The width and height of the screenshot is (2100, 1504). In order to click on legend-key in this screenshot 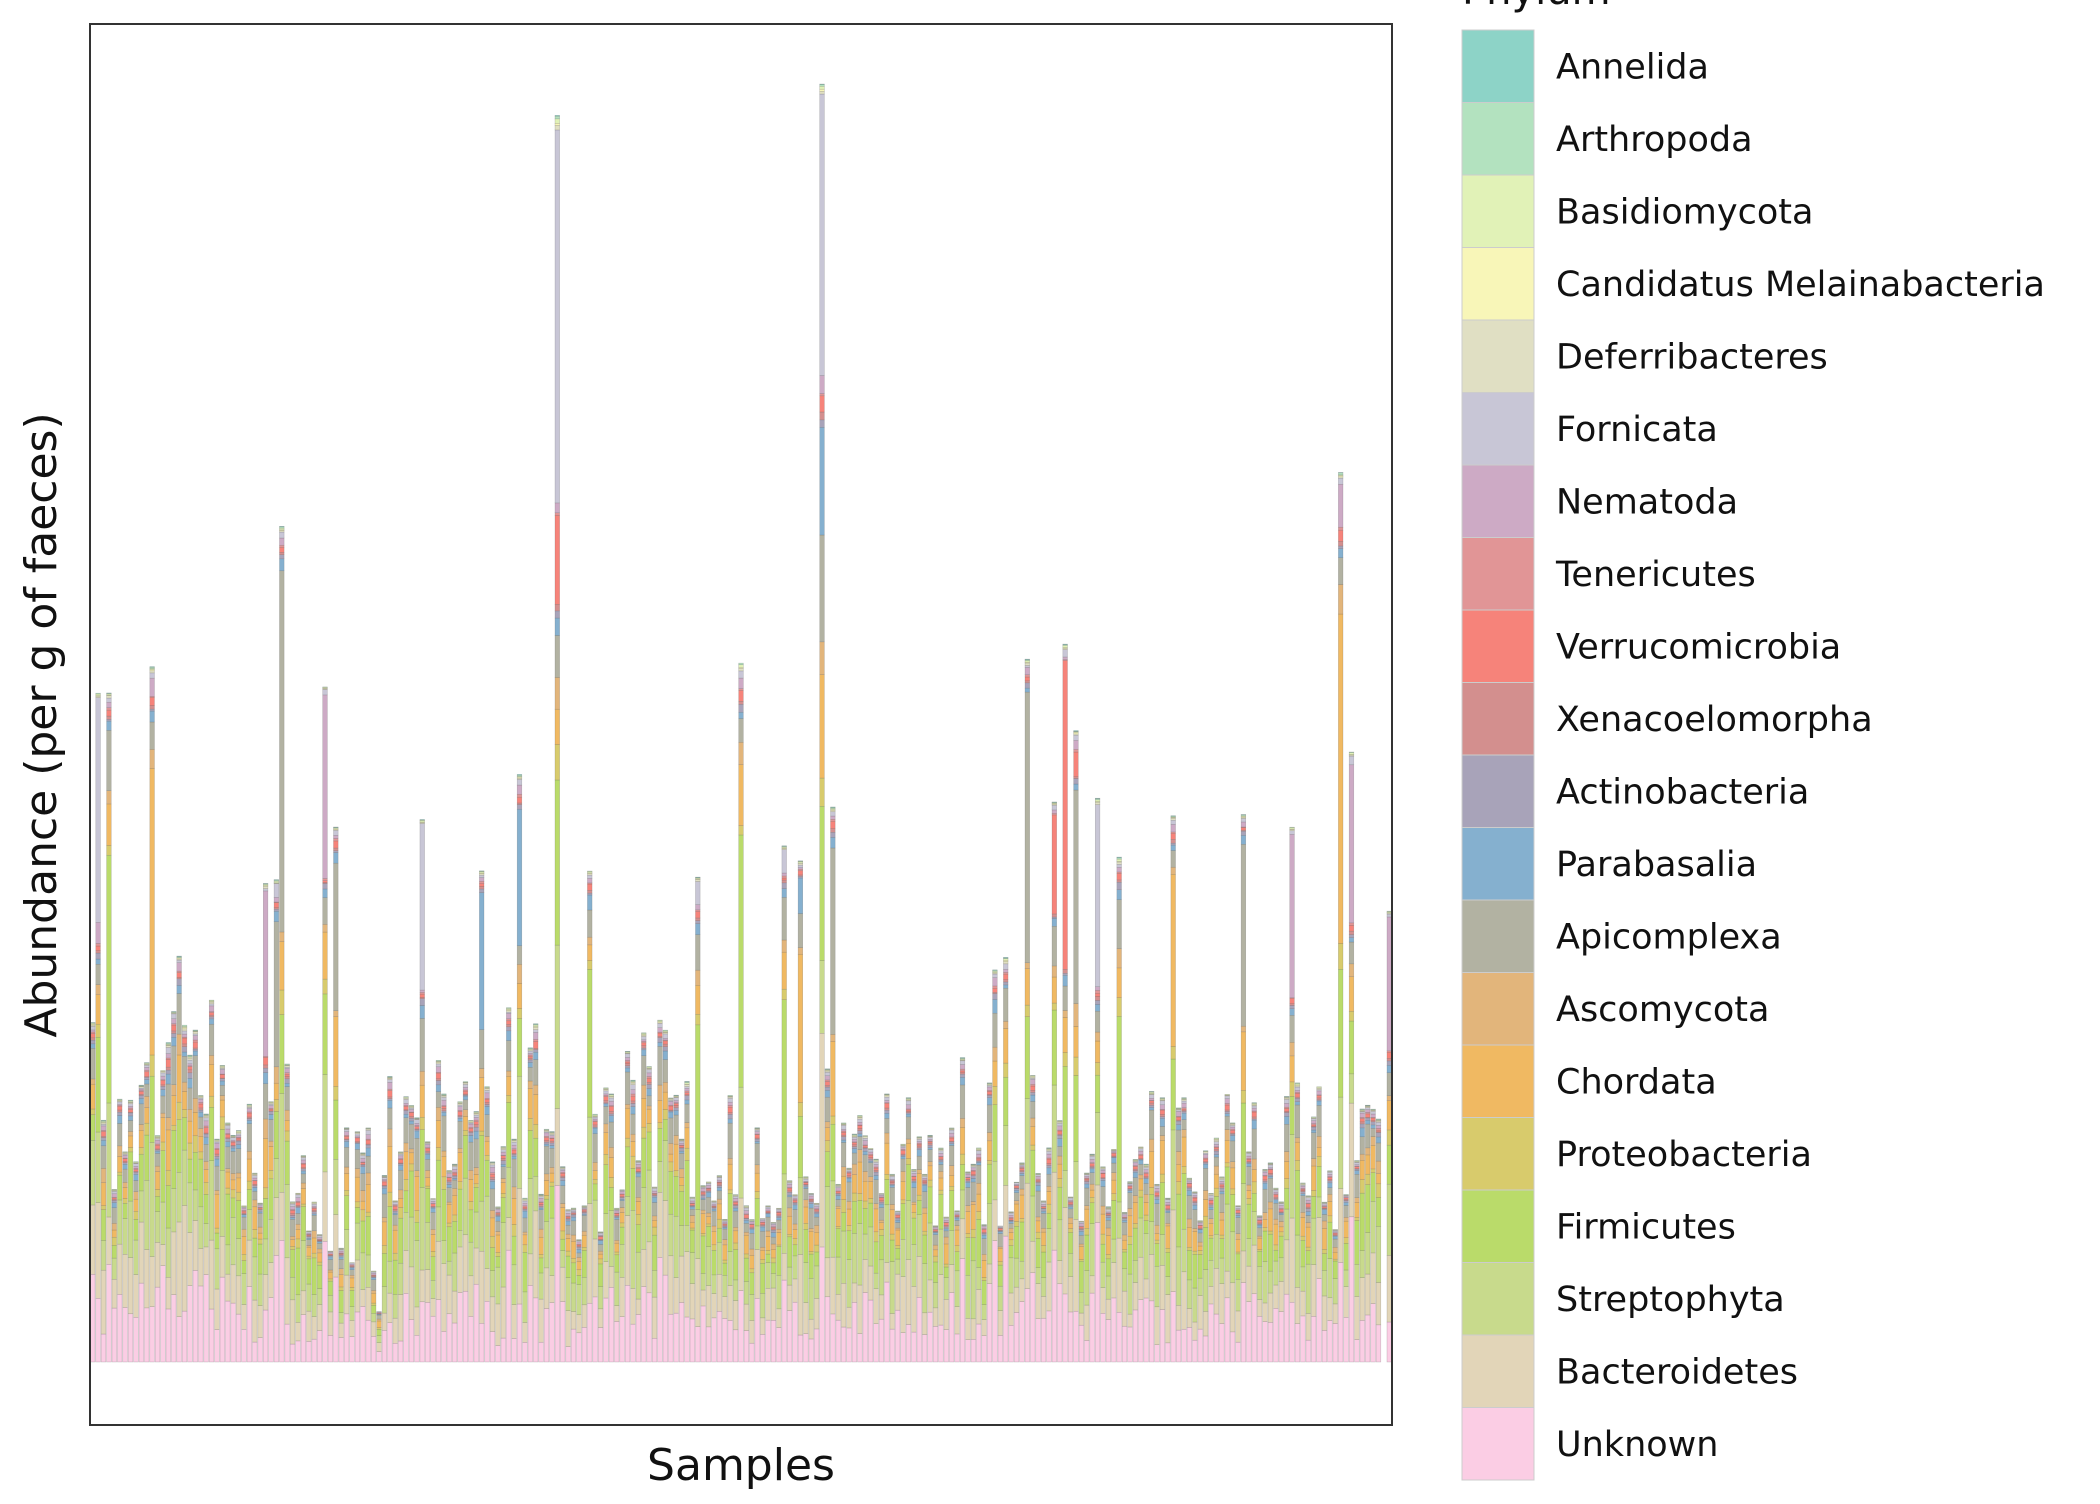, I will do `click(1498, 1299)`.